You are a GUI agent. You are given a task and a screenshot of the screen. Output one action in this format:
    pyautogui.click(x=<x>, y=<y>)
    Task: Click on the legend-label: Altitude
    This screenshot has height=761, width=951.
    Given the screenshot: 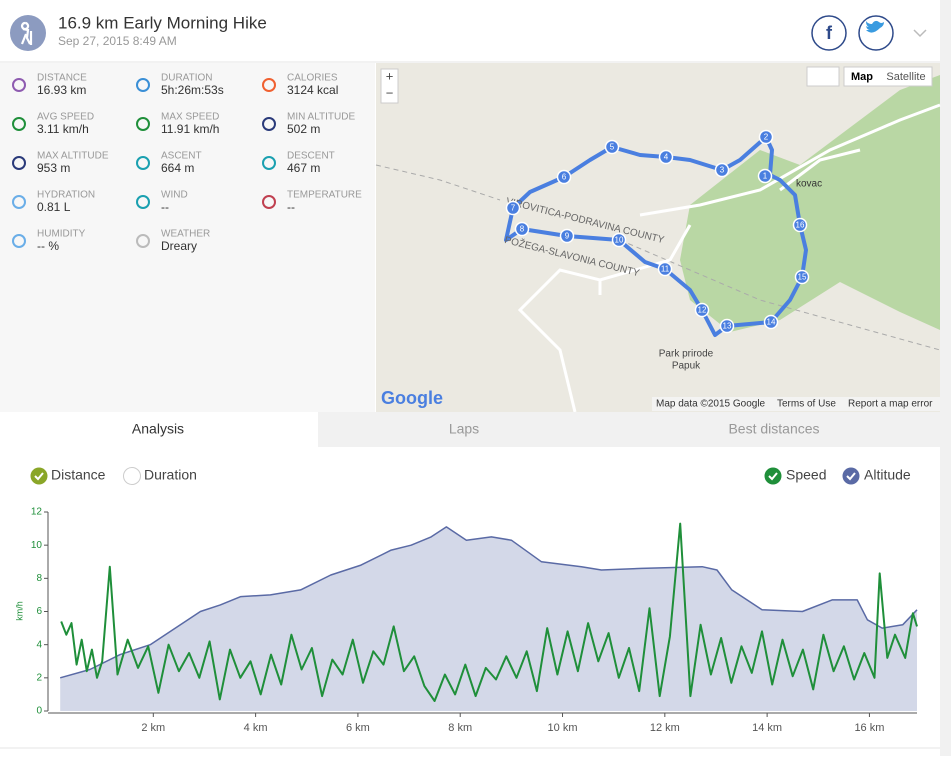 What is the action you would take?
    pyautogui.click(x=887, y=475)
    